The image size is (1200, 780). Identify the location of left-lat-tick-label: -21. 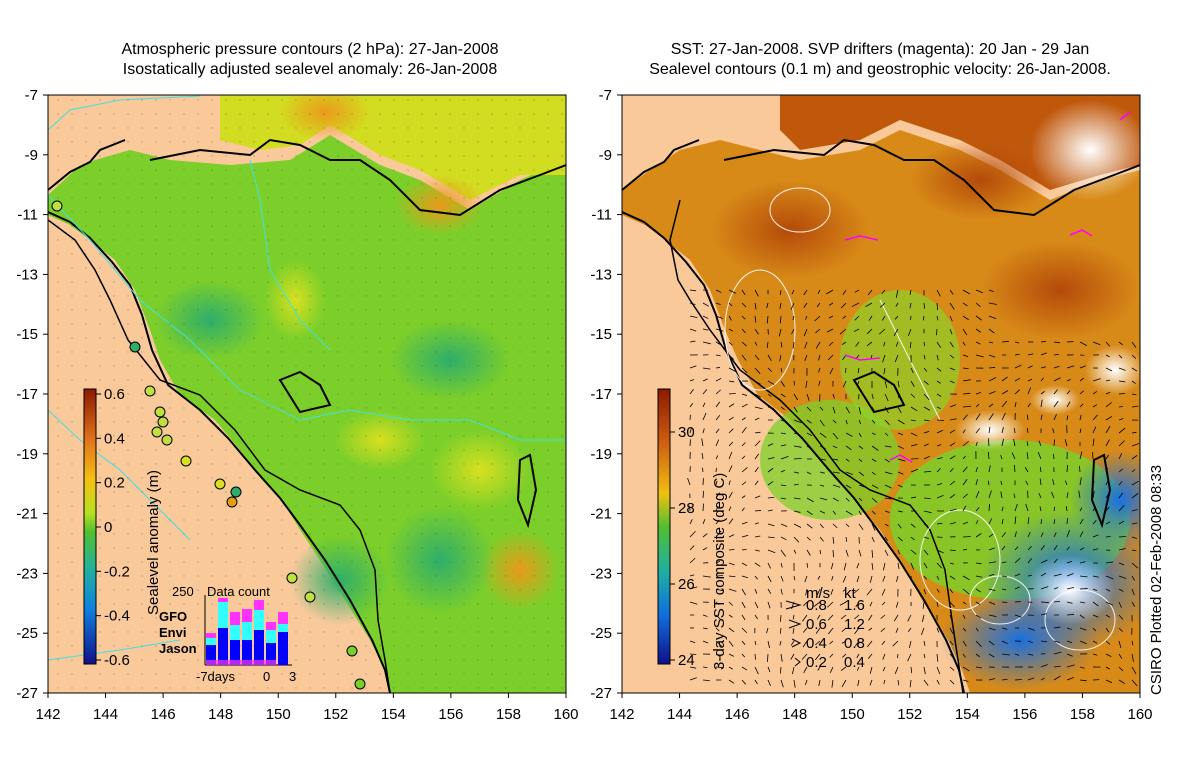
(27, 514).